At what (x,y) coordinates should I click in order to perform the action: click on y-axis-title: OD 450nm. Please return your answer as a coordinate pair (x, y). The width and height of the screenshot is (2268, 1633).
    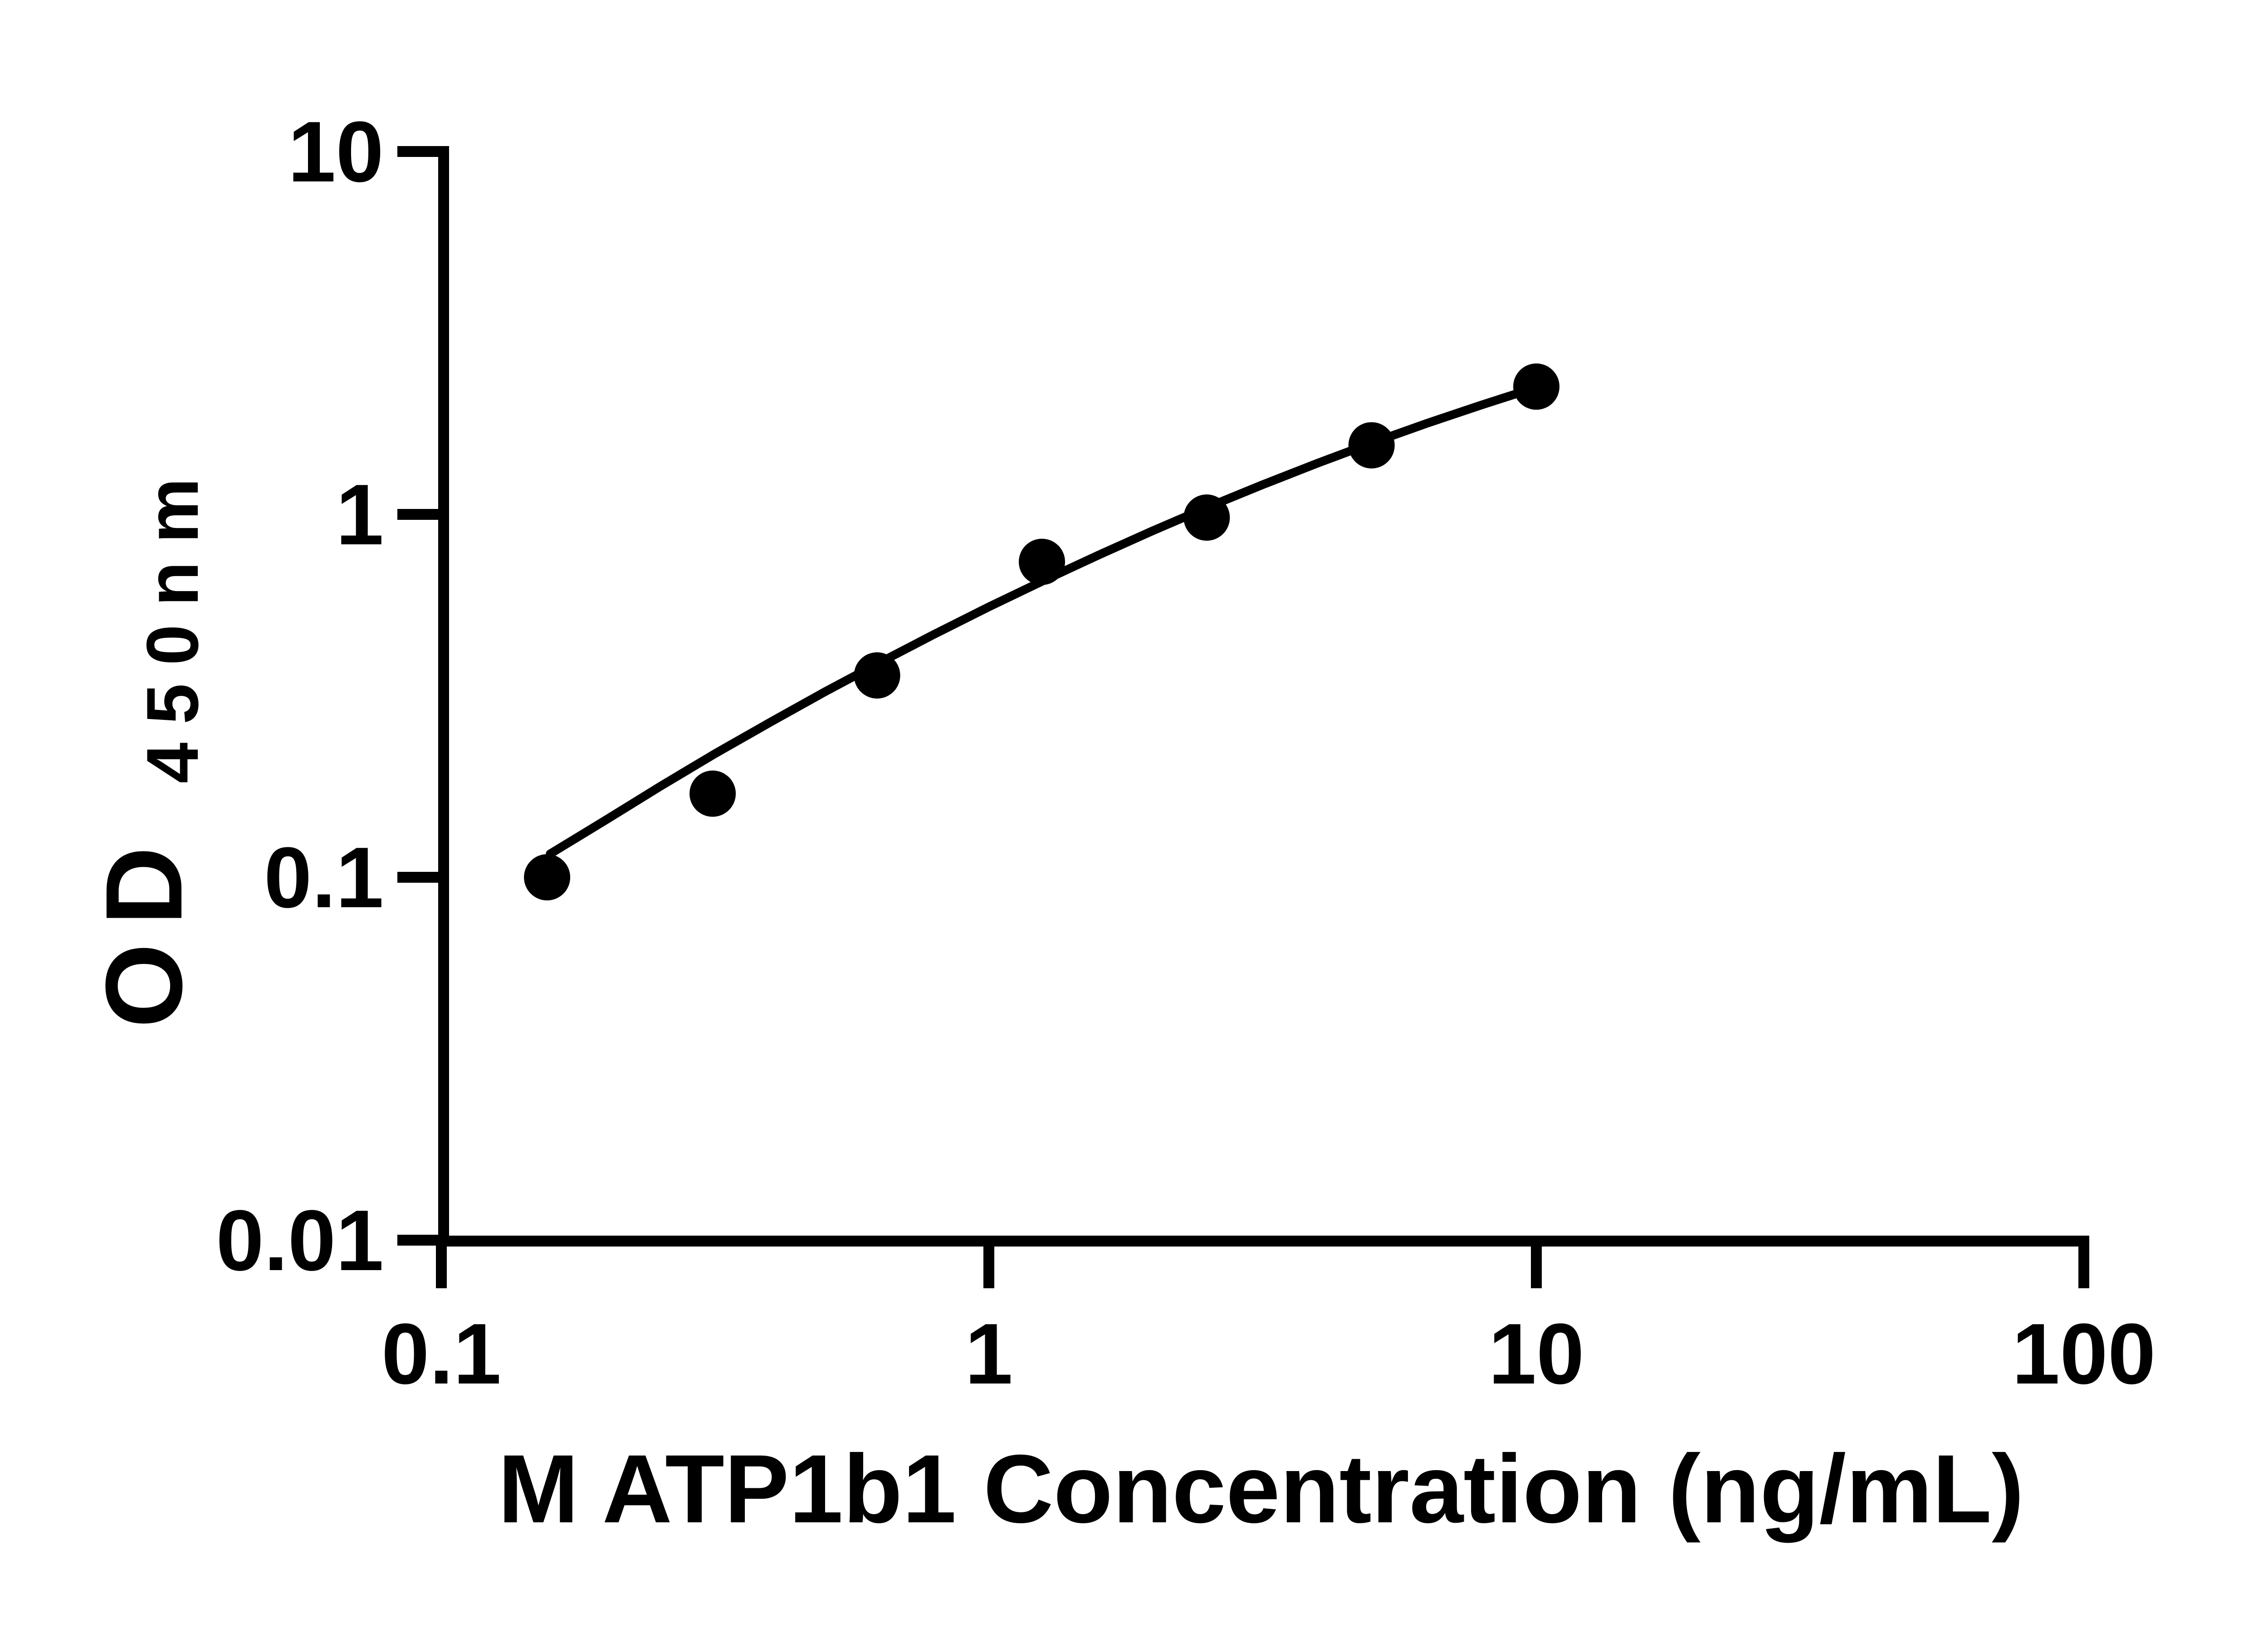
    Looking at the image, I should click on (148, 744).